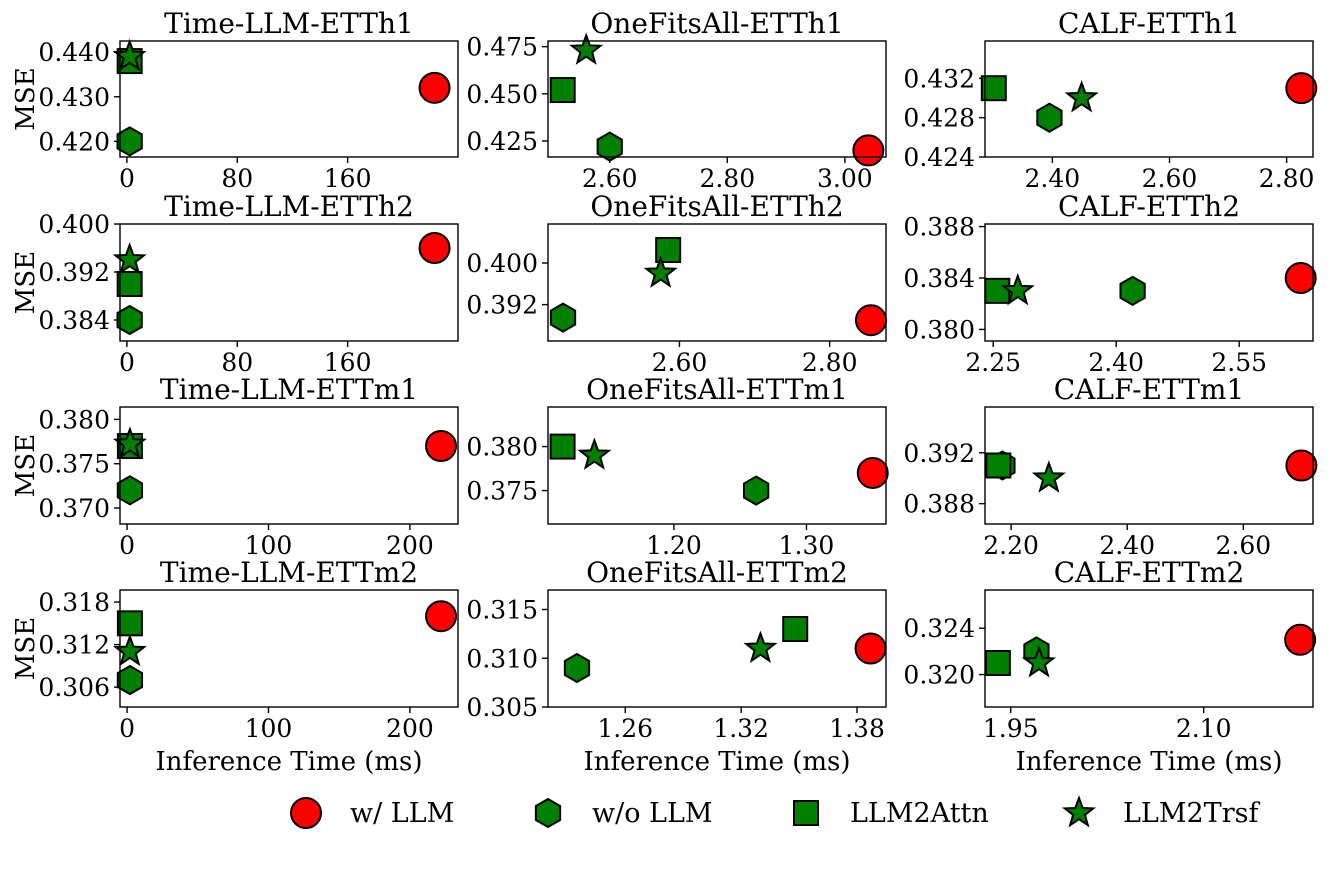 This screenshot has width=1329, height=886. What do you see at coordinates (502, 94) in the screenshot?
I see `y-tick-label: 0.450` at bounding box center [502, 94].